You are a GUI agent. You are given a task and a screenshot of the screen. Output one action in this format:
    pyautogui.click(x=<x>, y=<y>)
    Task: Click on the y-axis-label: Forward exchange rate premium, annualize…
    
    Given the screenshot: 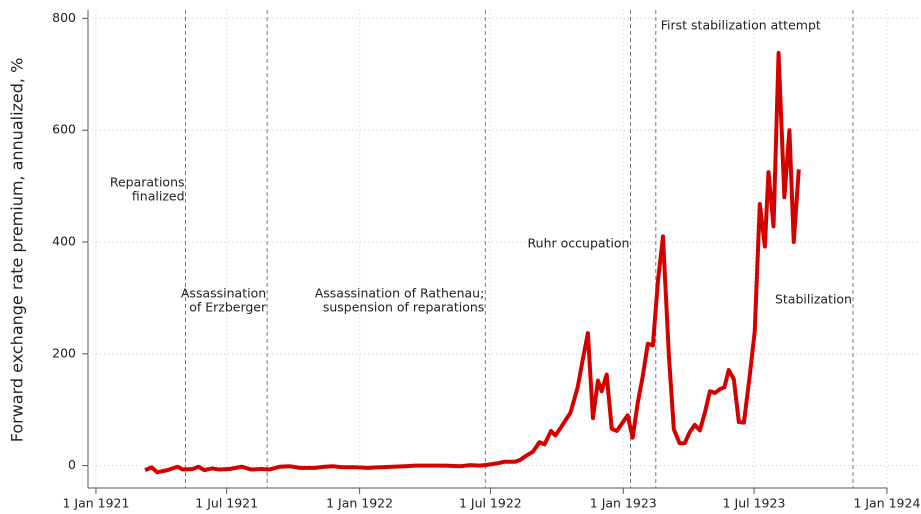 What is the action you would take?
    pyautogui.click(x=17, y=250)
    